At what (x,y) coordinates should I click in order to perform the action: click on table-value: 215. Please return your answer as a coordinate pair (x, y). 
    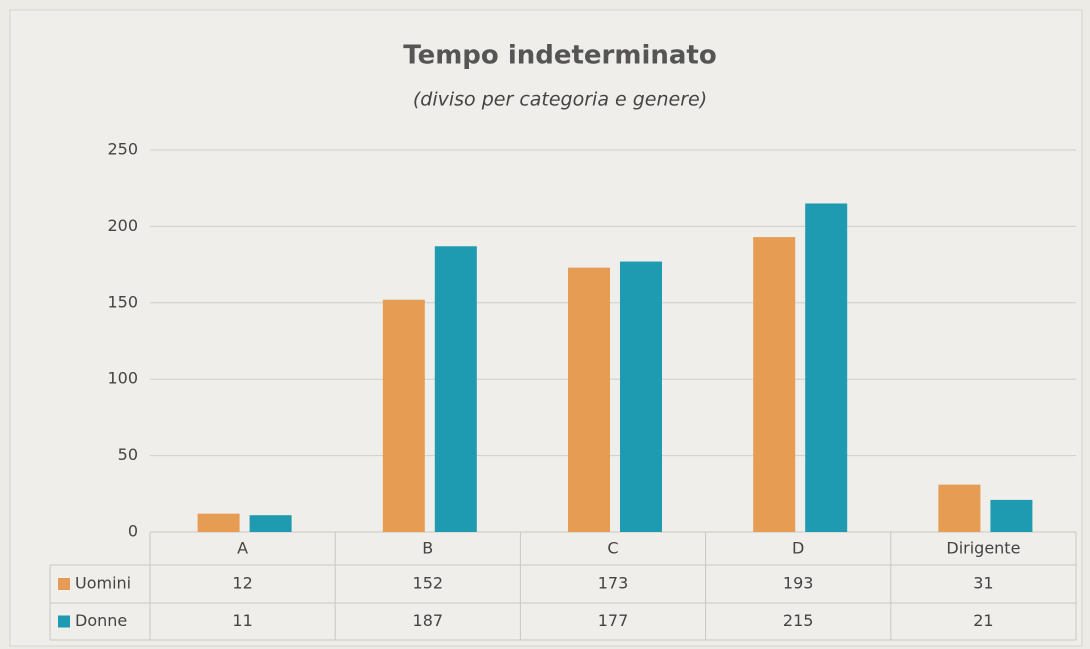
    Looking at the image, I should click on (798, 620).